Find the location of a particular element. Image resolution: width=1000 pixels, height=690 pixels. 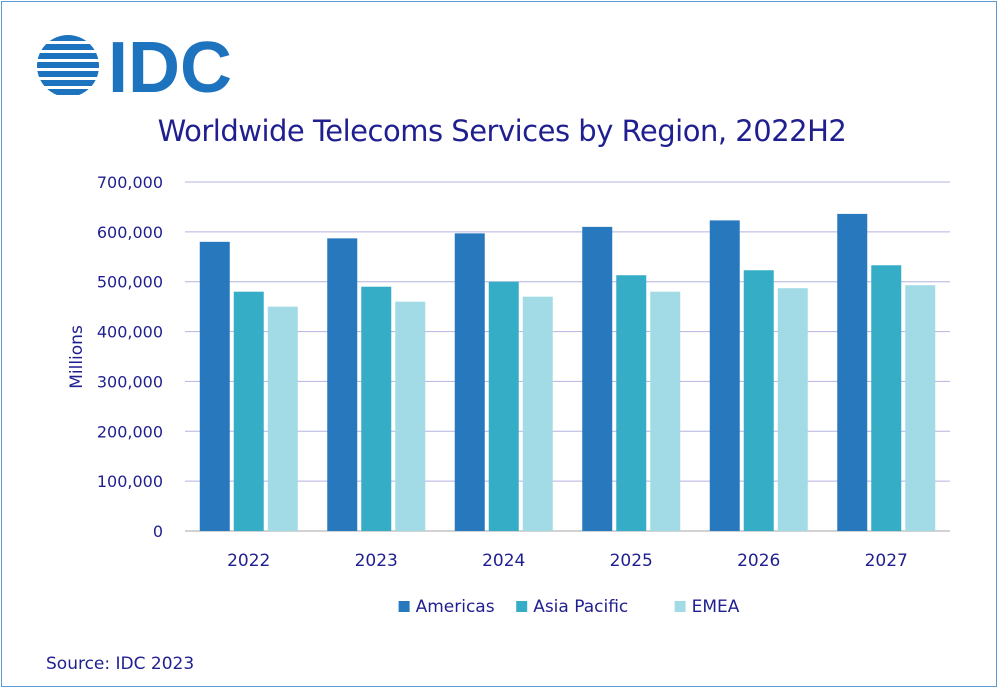

x-tick-label: 2024 is located at coordinates (503, 561).